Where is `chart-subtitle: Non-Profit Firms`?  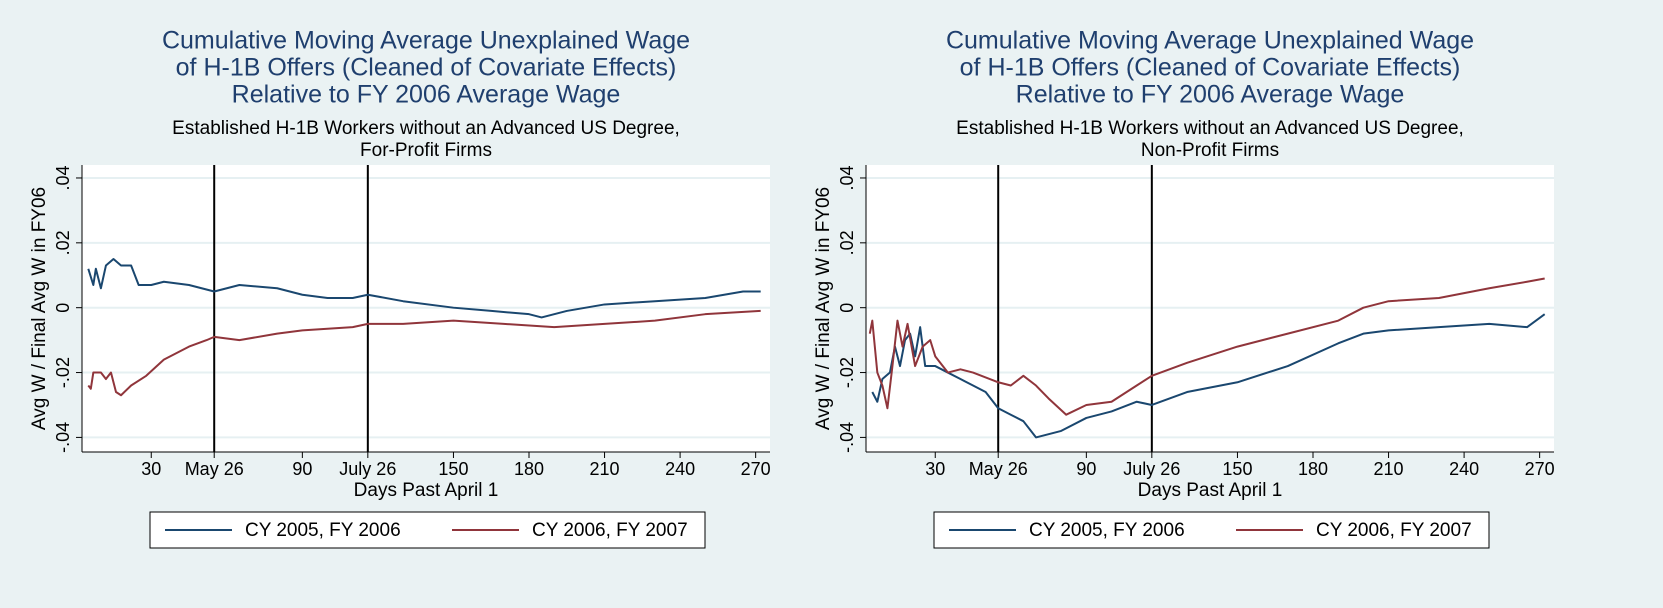
chart-subtitle: Non-Profit Firms is located at coordinates (1210, 150).